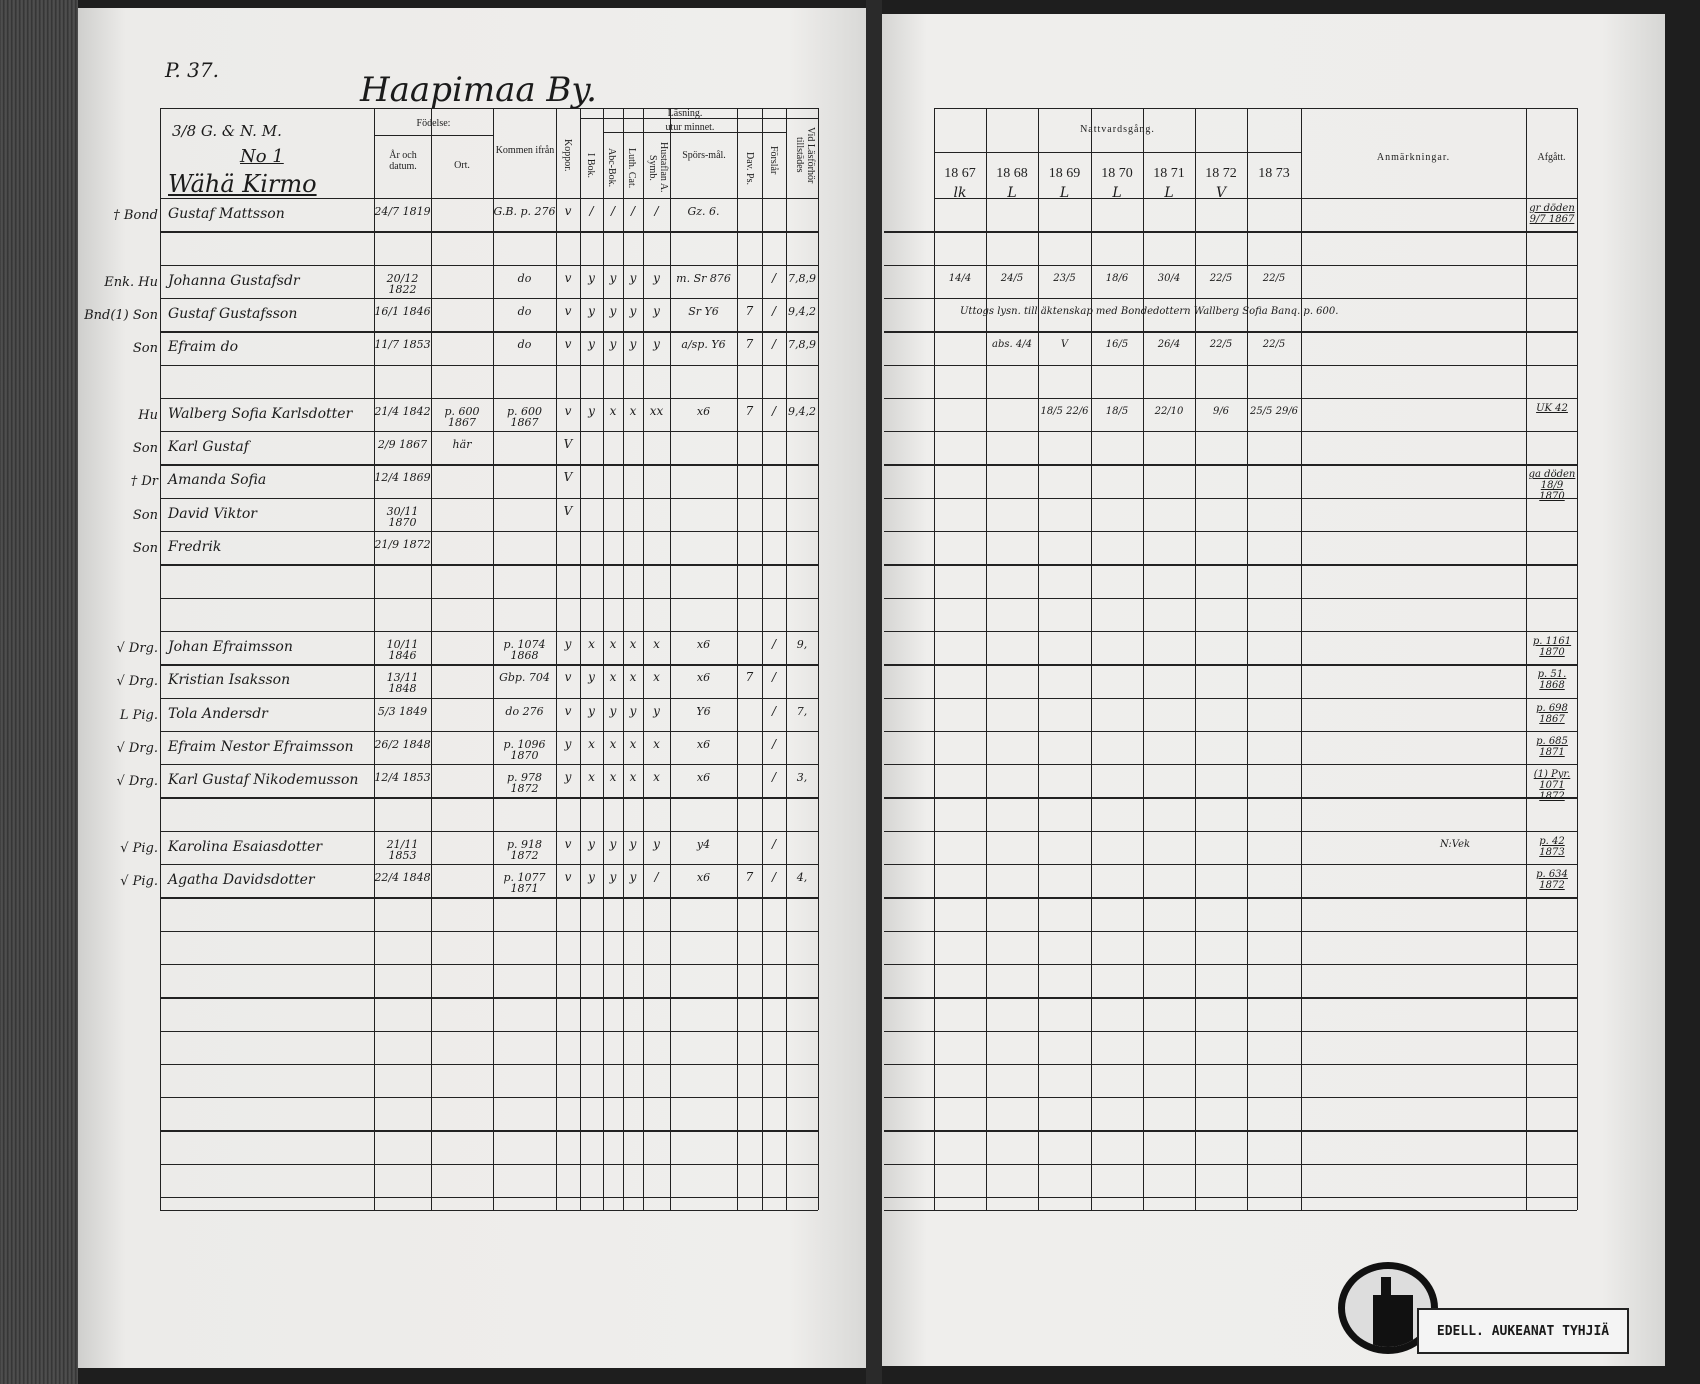  I want to click on page-reference: P. 37., so click(192, 70).